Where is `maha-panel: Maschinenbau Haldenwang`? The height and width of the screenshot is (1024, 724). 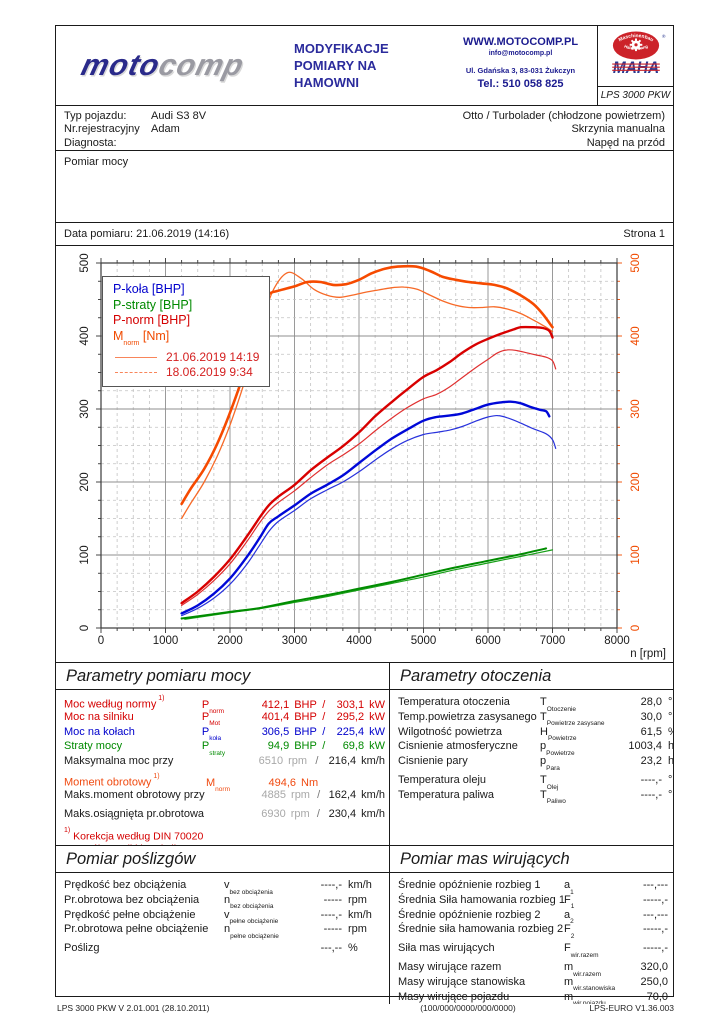 maha-panel: Maschinenbau Haldenwang is located at coordinates (635, 65).